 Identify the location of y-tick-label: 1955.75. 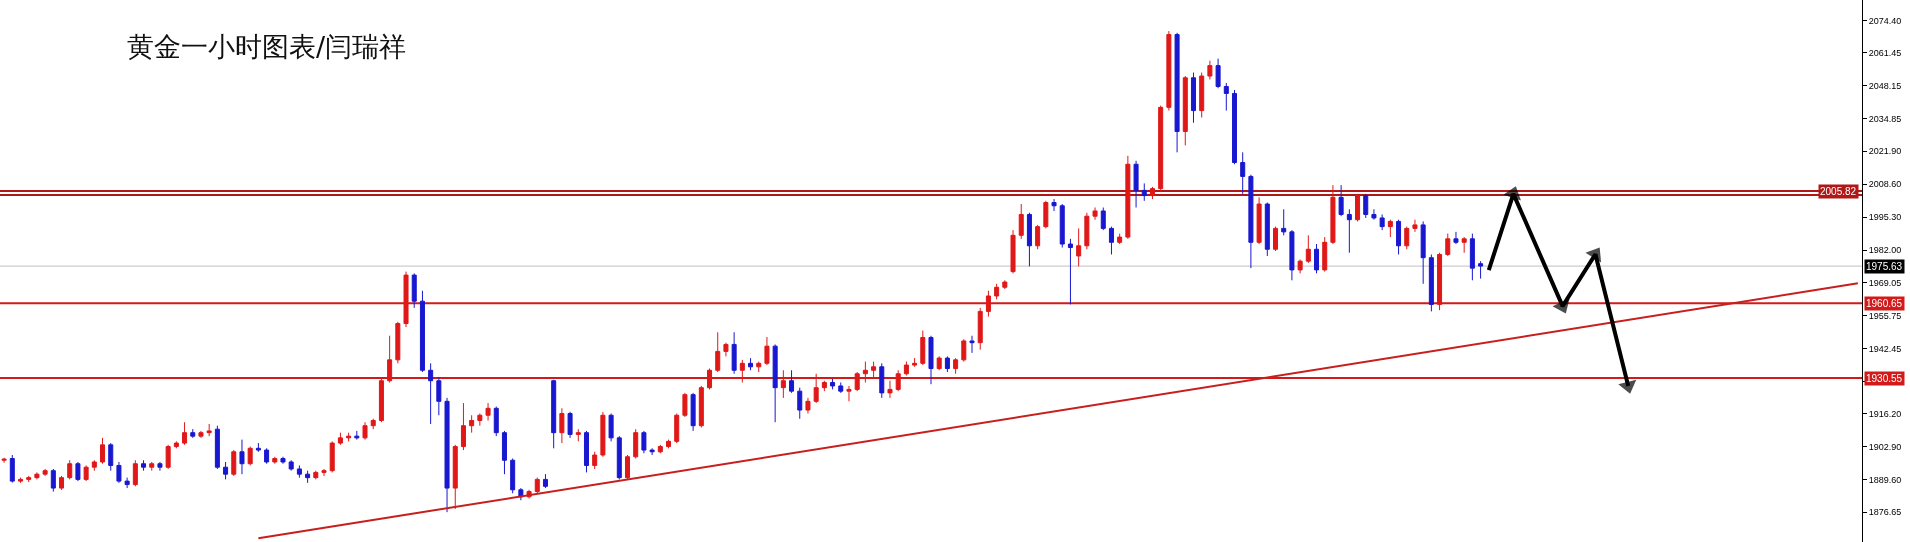
(1885, 315).